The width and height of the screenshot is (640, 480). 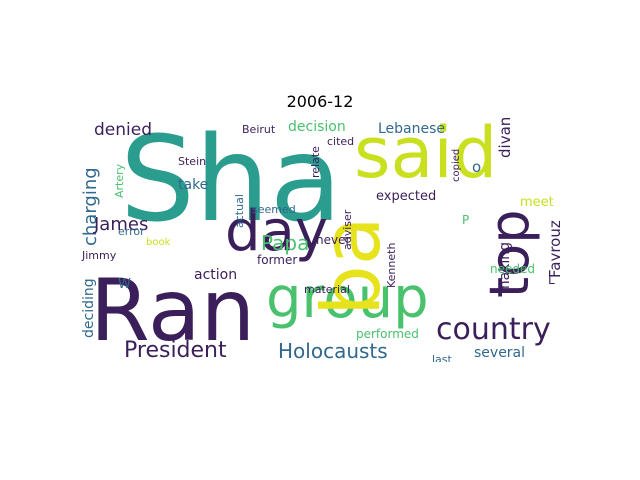 I want to click on word-needed: needed, so click(x=512, y=269).